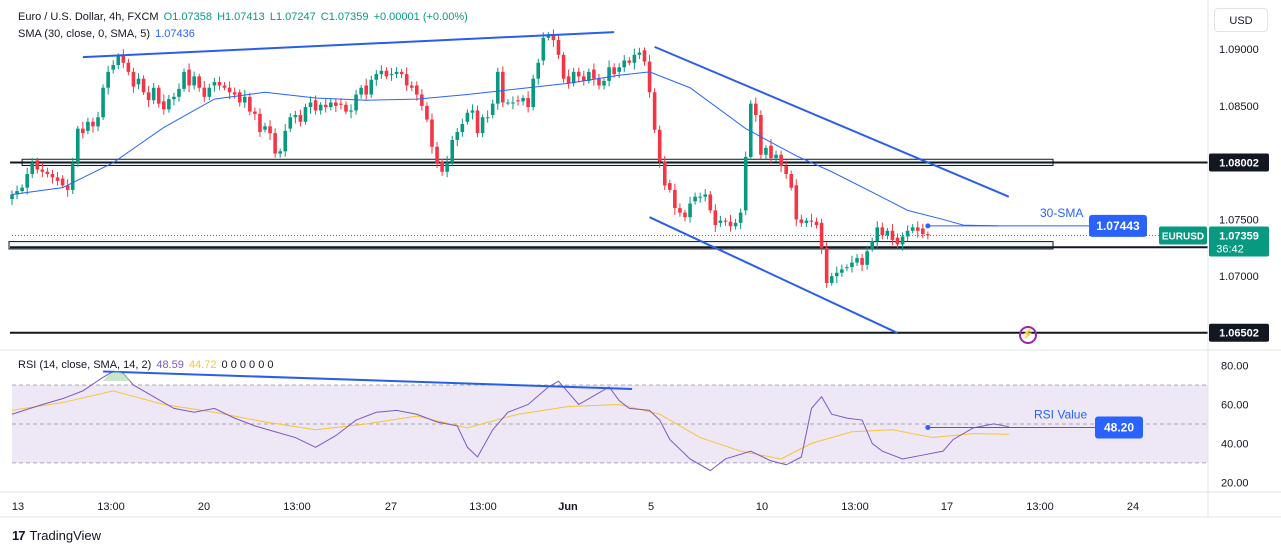  I want to click on ohlc-close: C1.07359, so click(344, 17).